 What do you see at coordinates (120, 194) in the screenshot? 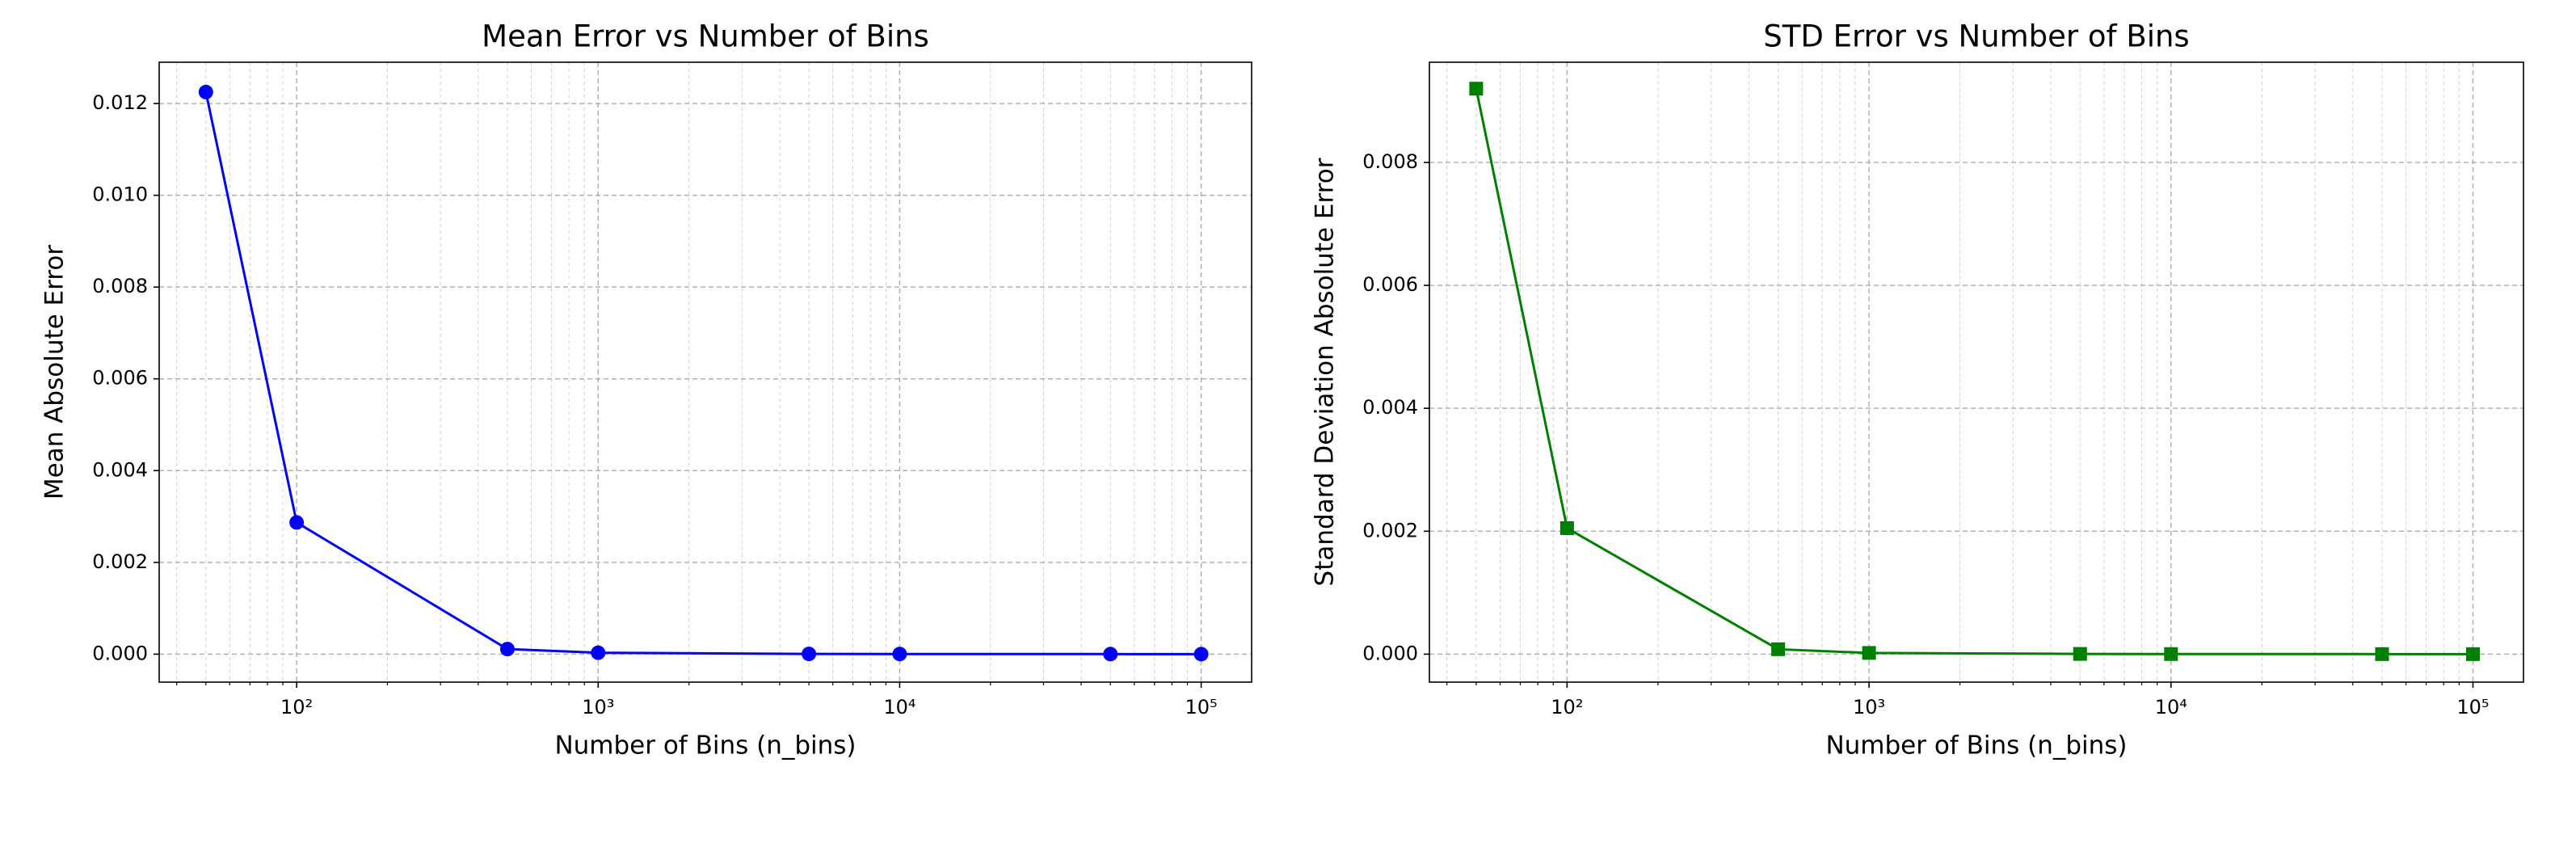
I see `y-tick-label: 0.010` at bounding box center [120, 194].